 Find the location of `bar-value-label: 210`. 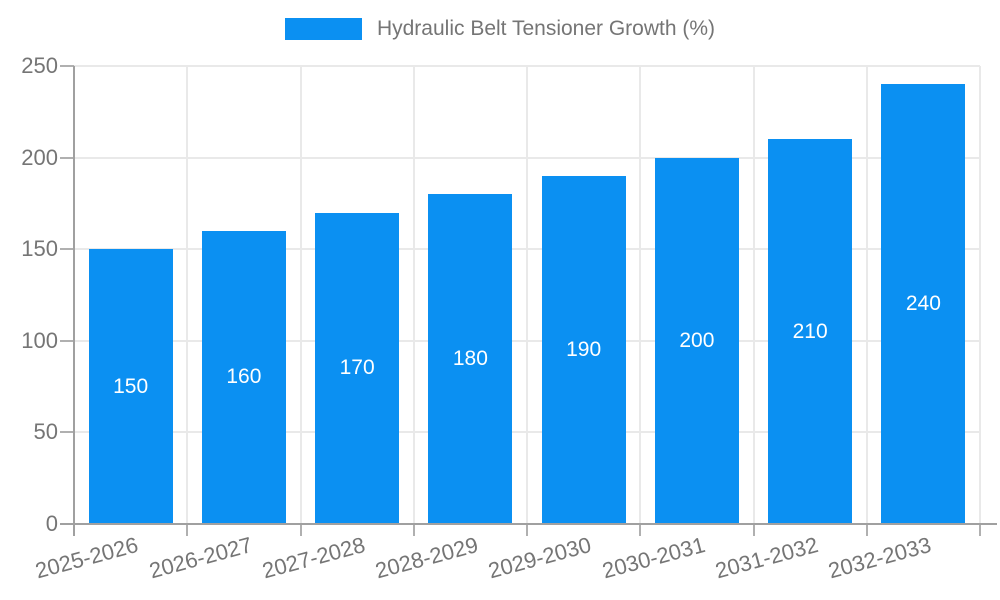

bar-value-label: 210 is located at coordinates (810, 331).